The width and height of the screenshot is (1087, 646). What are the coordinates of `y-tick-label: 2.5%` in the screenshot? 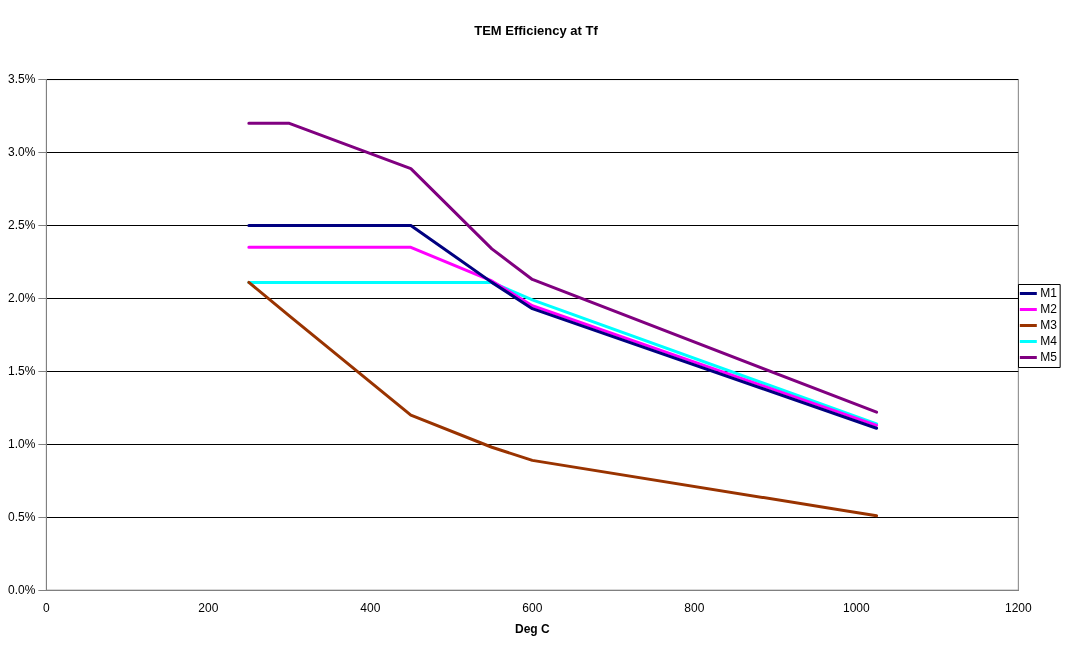 It's located at (21, 224).